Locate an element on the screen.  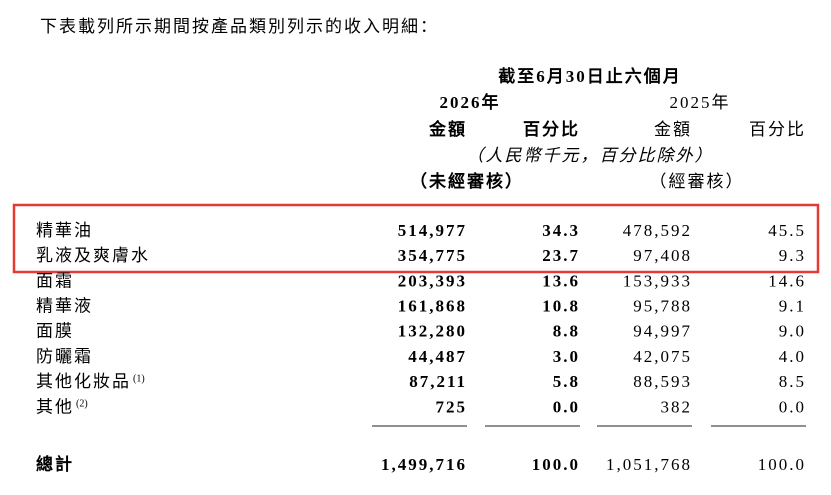
audit: （經審核） is located at coordinates (697, 181).